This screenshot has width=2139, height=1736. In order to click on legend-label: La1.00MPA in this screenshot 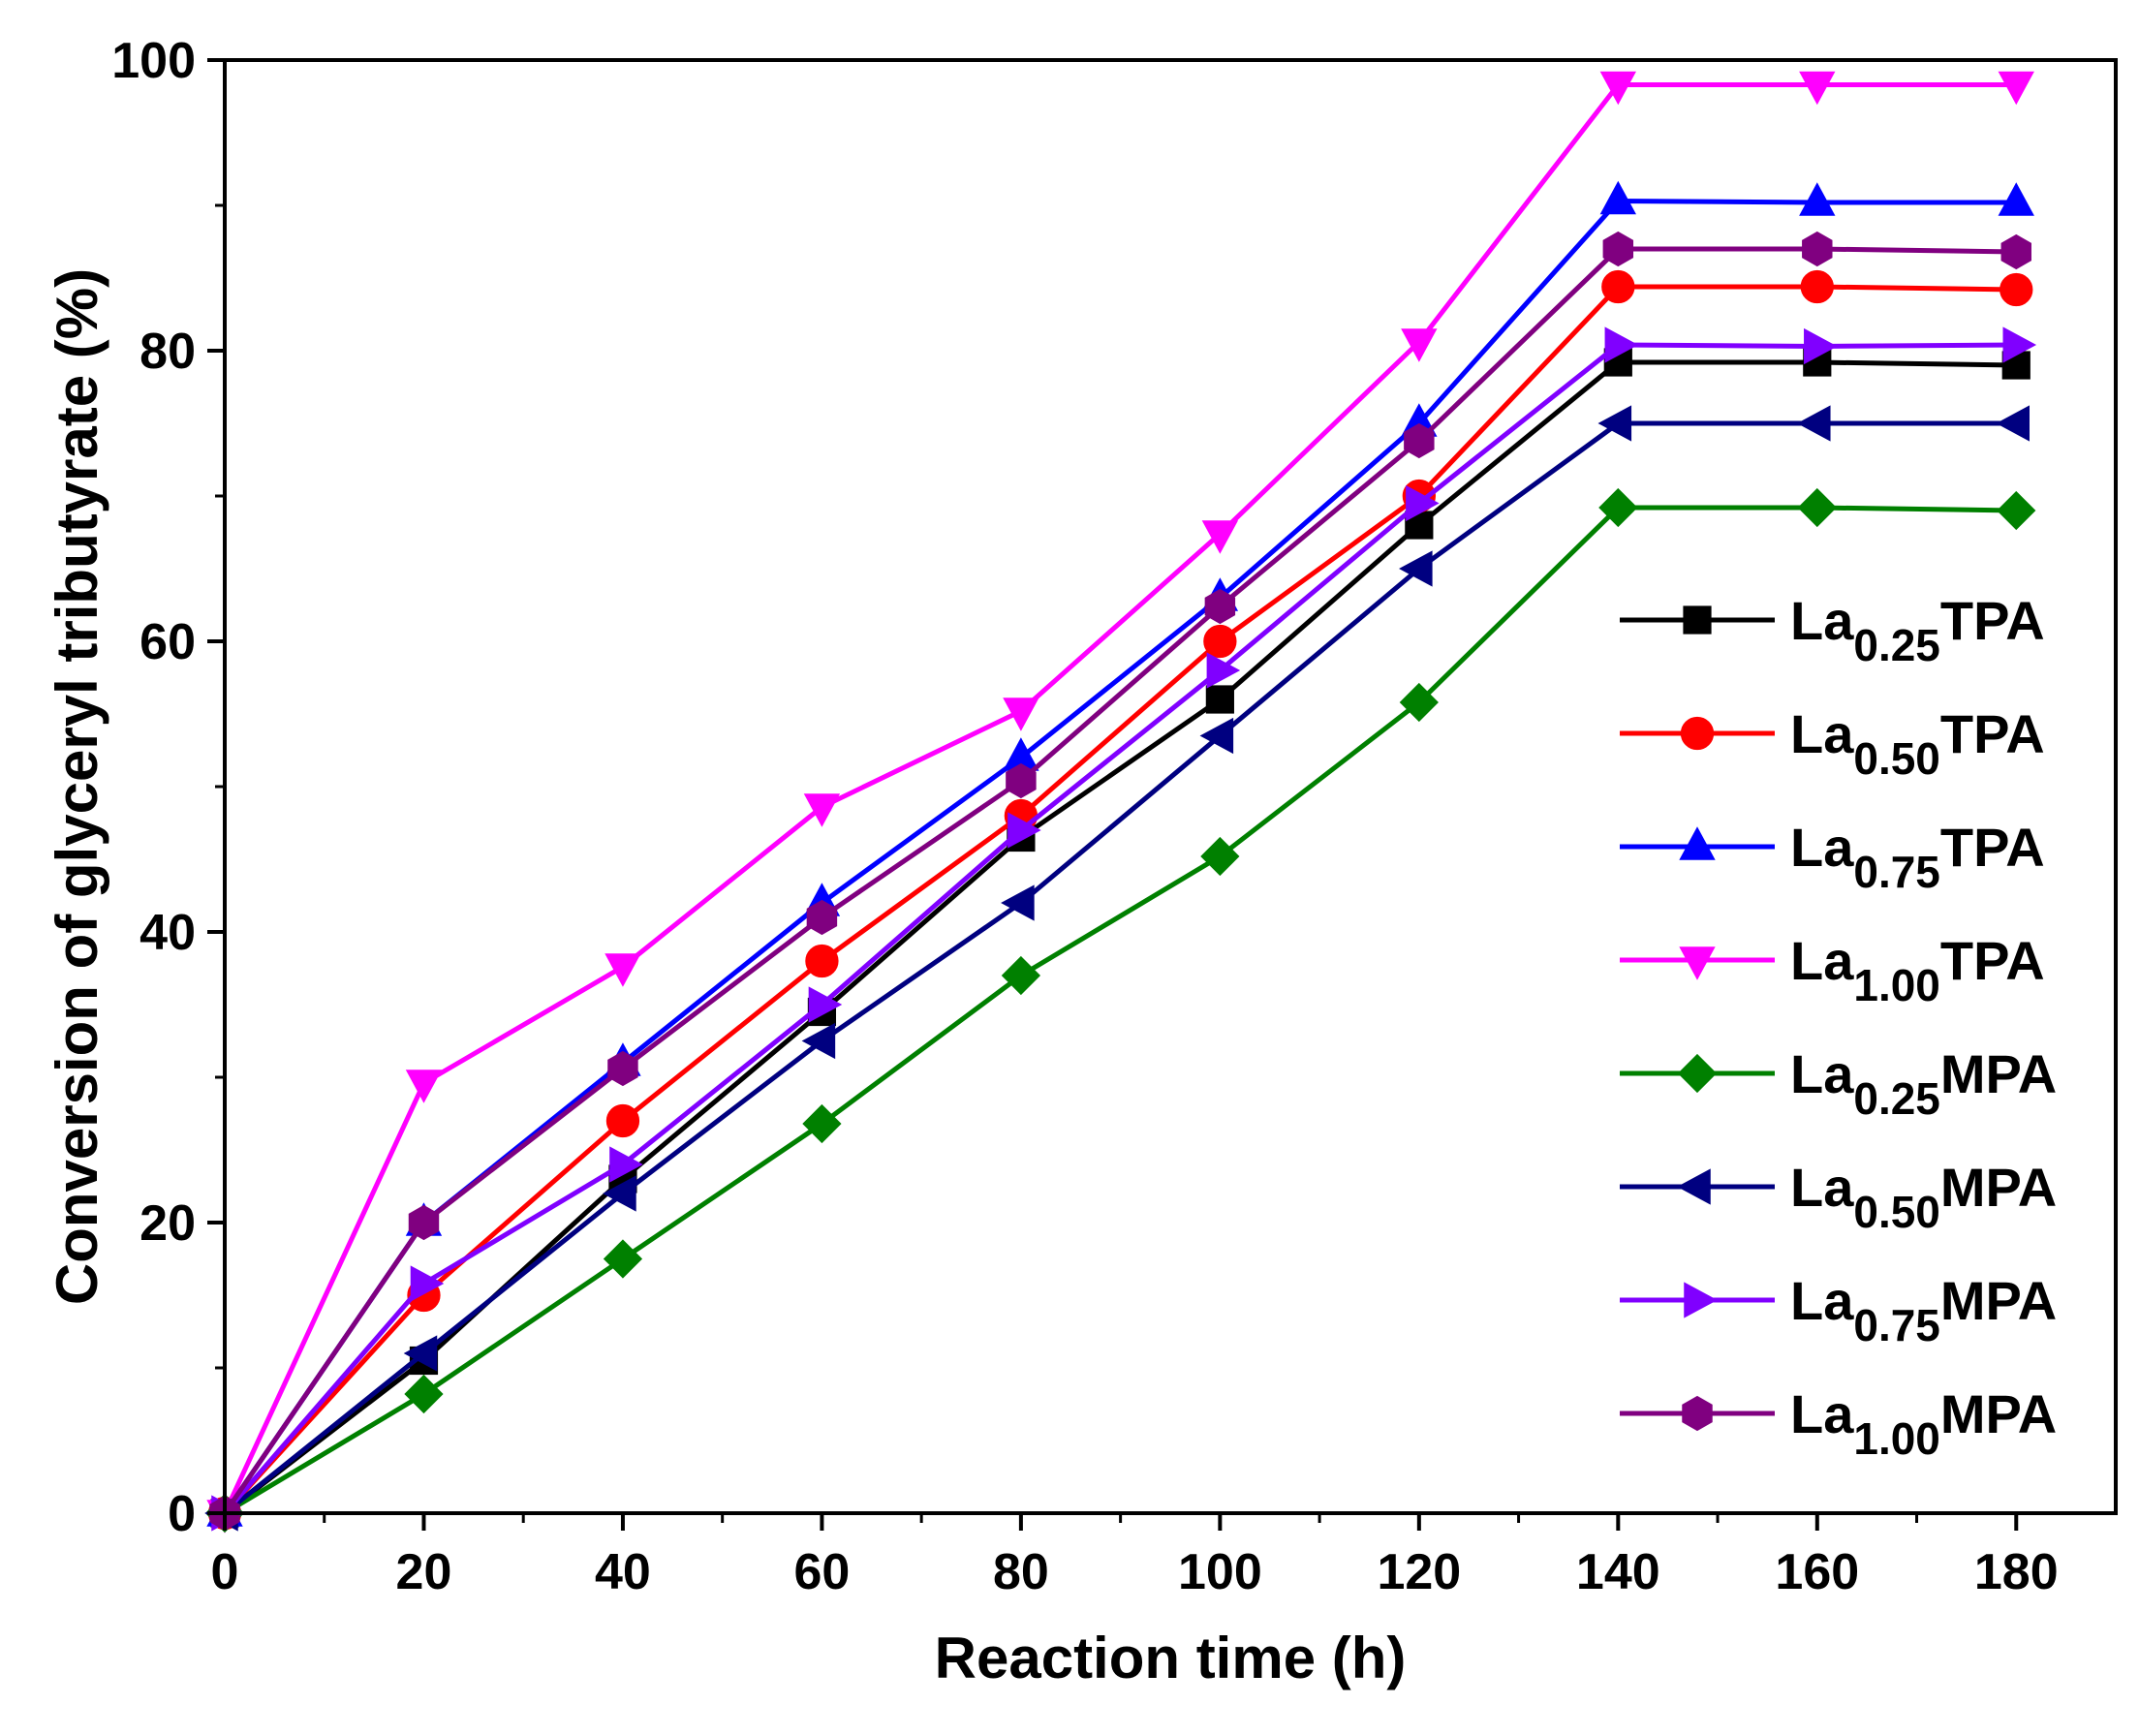, I will do `click(1923, 1423)`.